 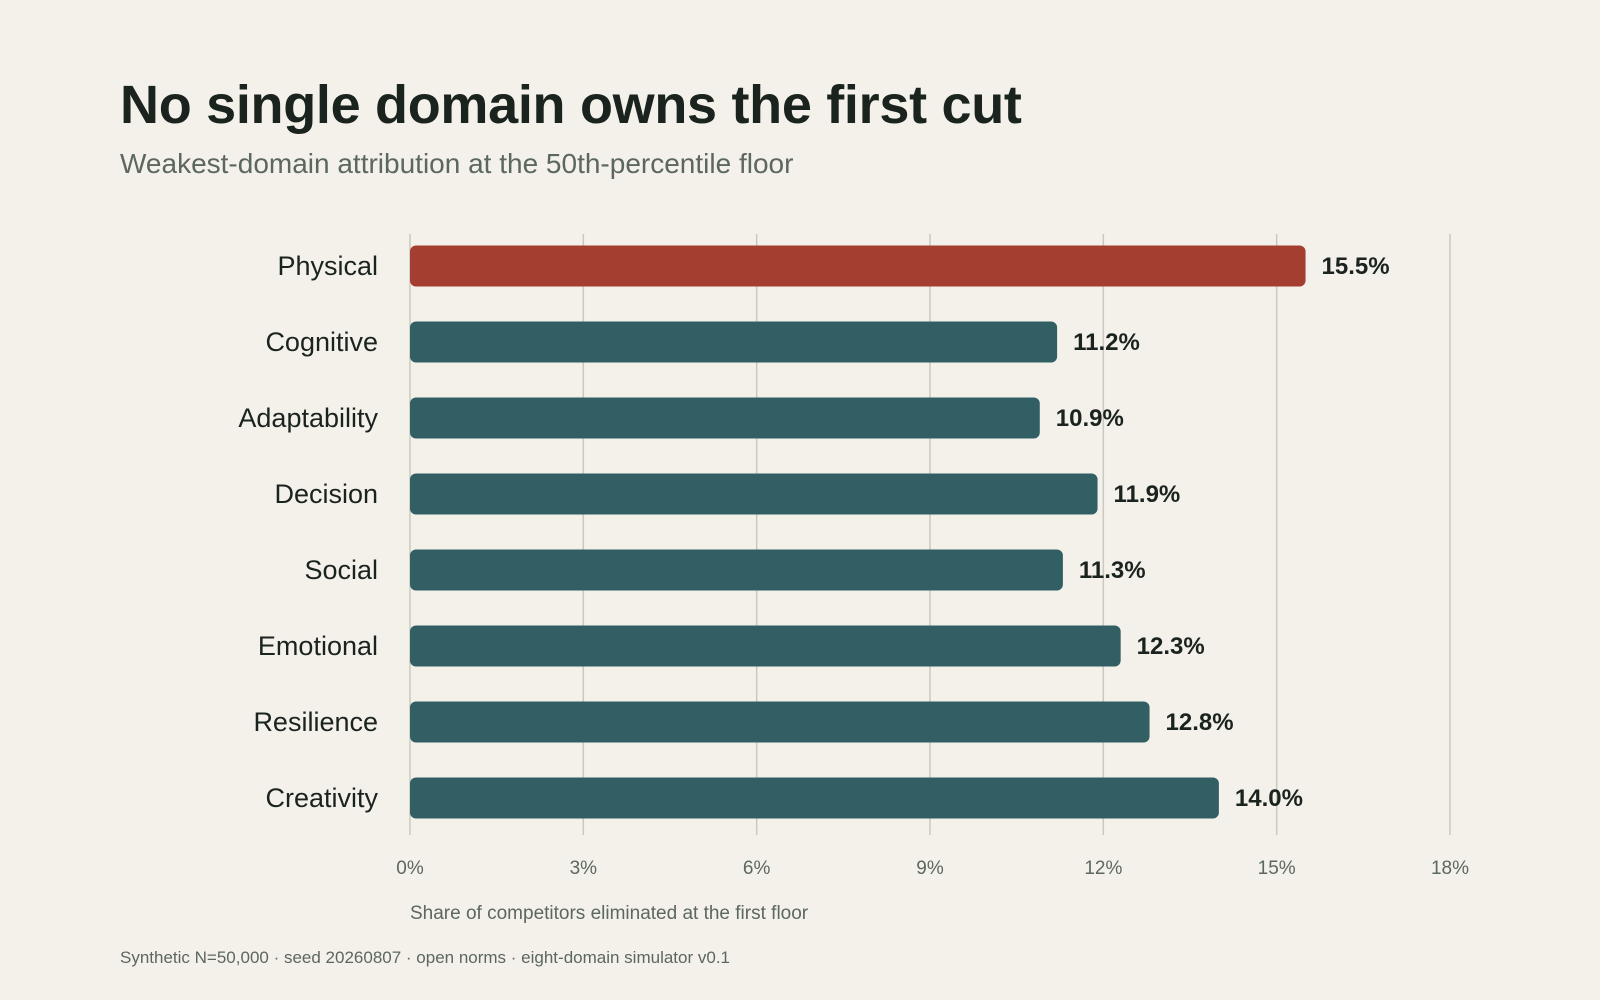 I want to click on x-tick-label: 0%, so click(x=410, y=868).